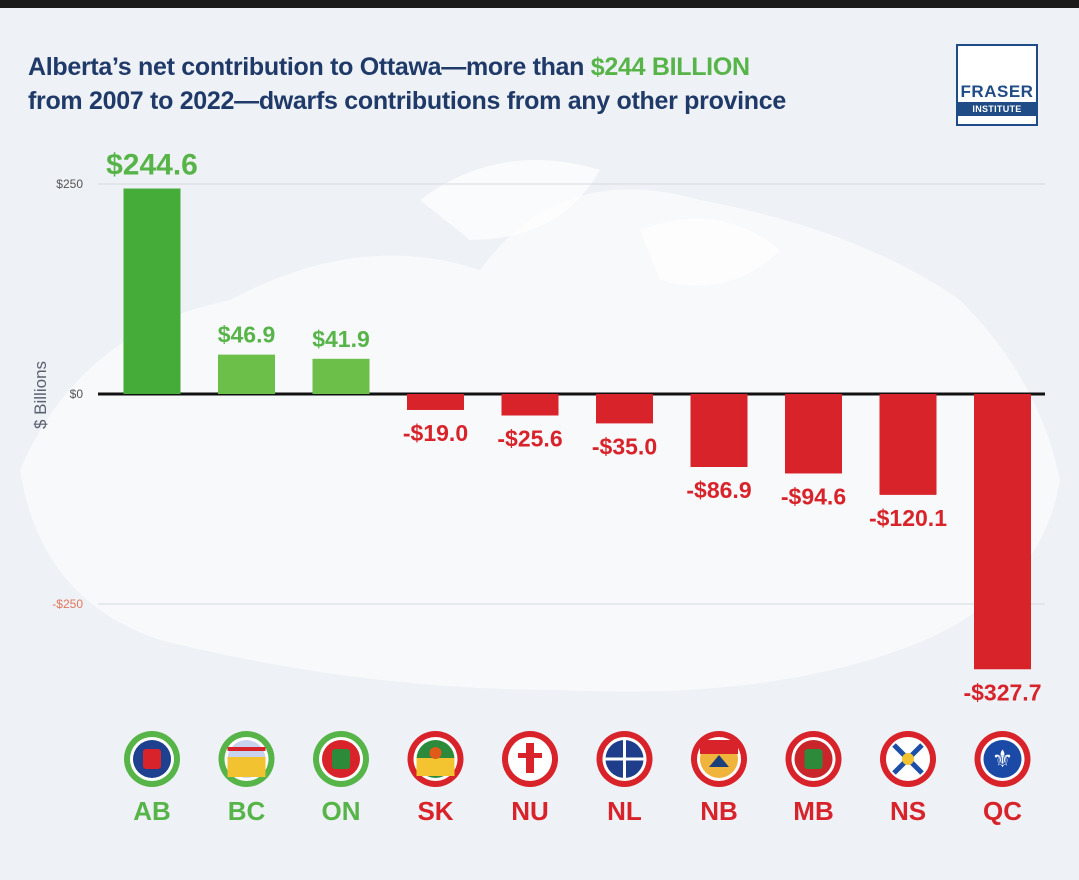 The width and height of the screenshot is (1079, 880). What do you see at coordinates (539, 4) in the screenshot?
I see `top-border` at bounding box center [539, 4].